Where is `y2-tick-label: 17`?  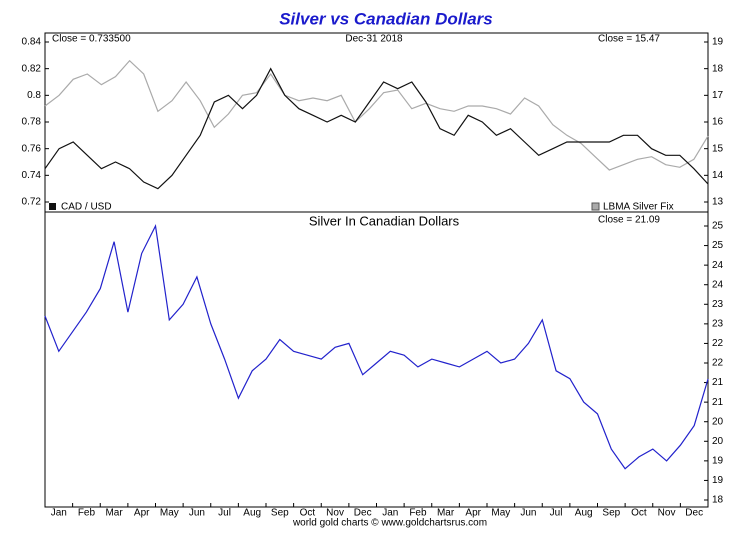 y2-tick-label: 17 is located at coordinates (718, 95).